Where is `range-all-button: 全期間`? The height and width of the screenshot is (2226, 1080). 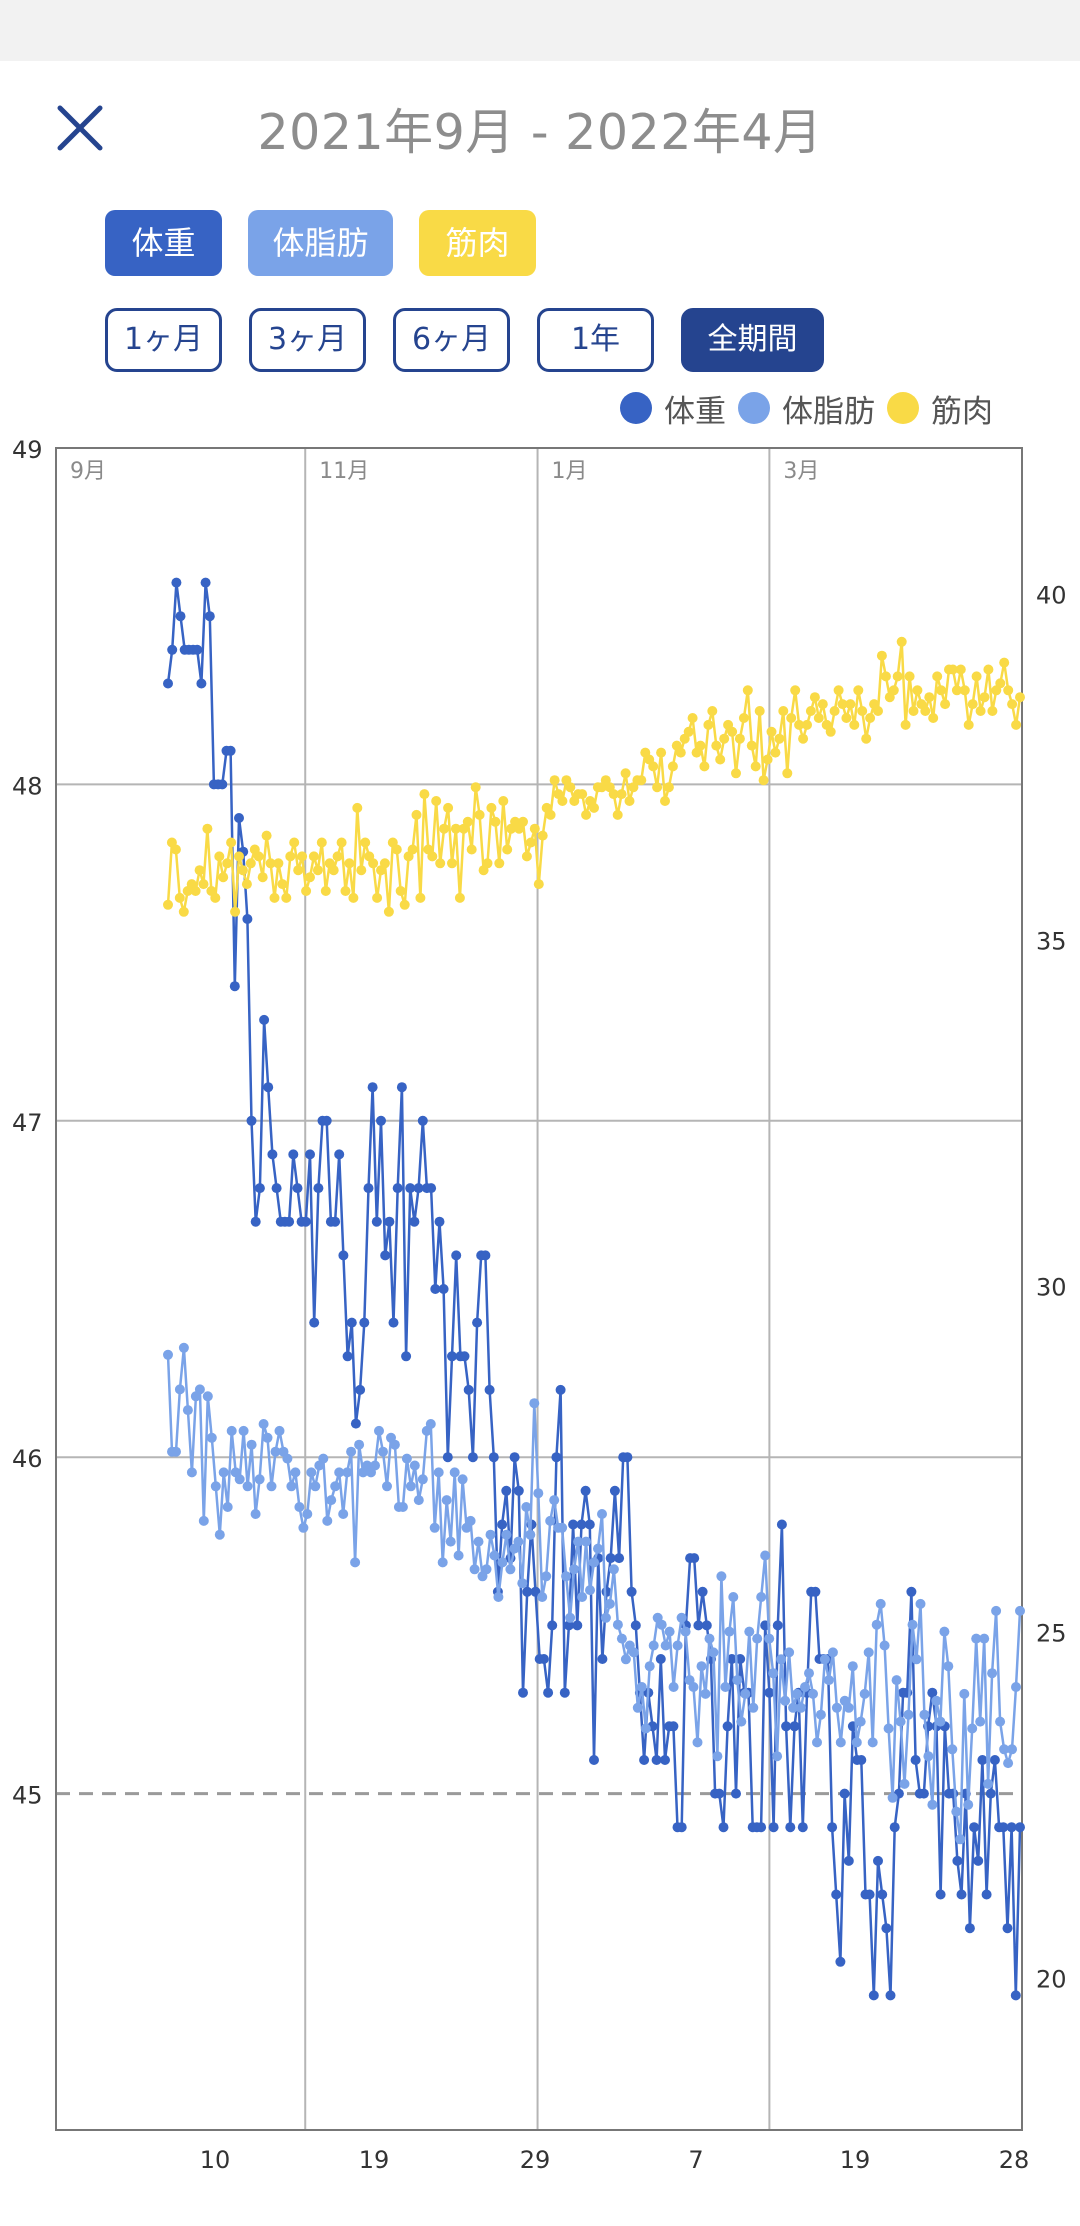 range-all-button: 全期間 is located at coordinates (752, 340).